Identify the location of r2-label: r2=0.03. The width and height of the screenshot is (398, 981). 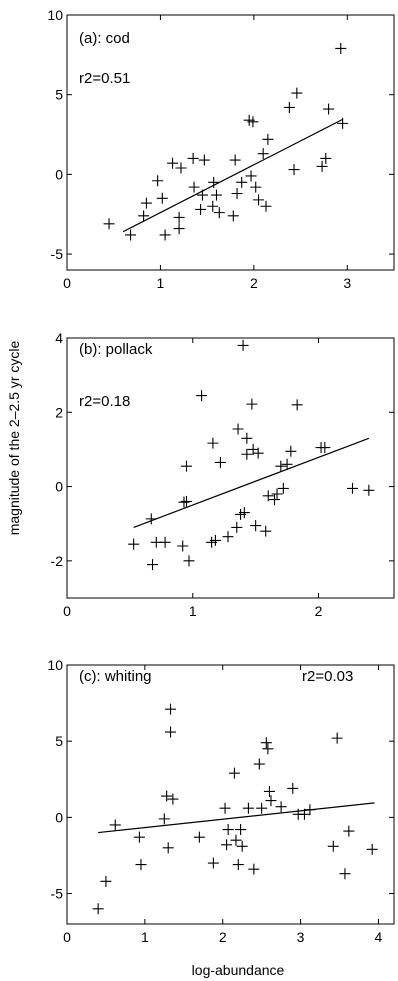
(327, 676).